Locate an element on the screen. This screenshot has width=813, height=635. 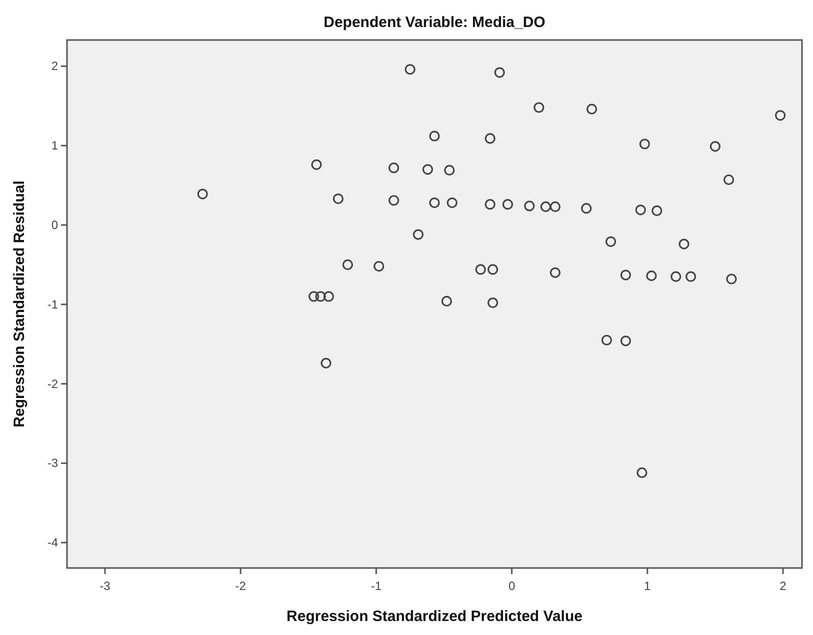
y-tick-label: -4 is located at coordinates (52, 543).